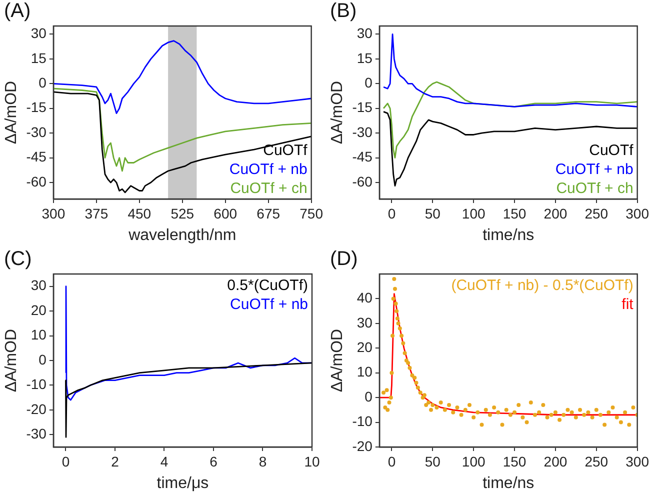 The image size is (652, 495). I want to click on x-tick-label: 750, so click(312, 213).